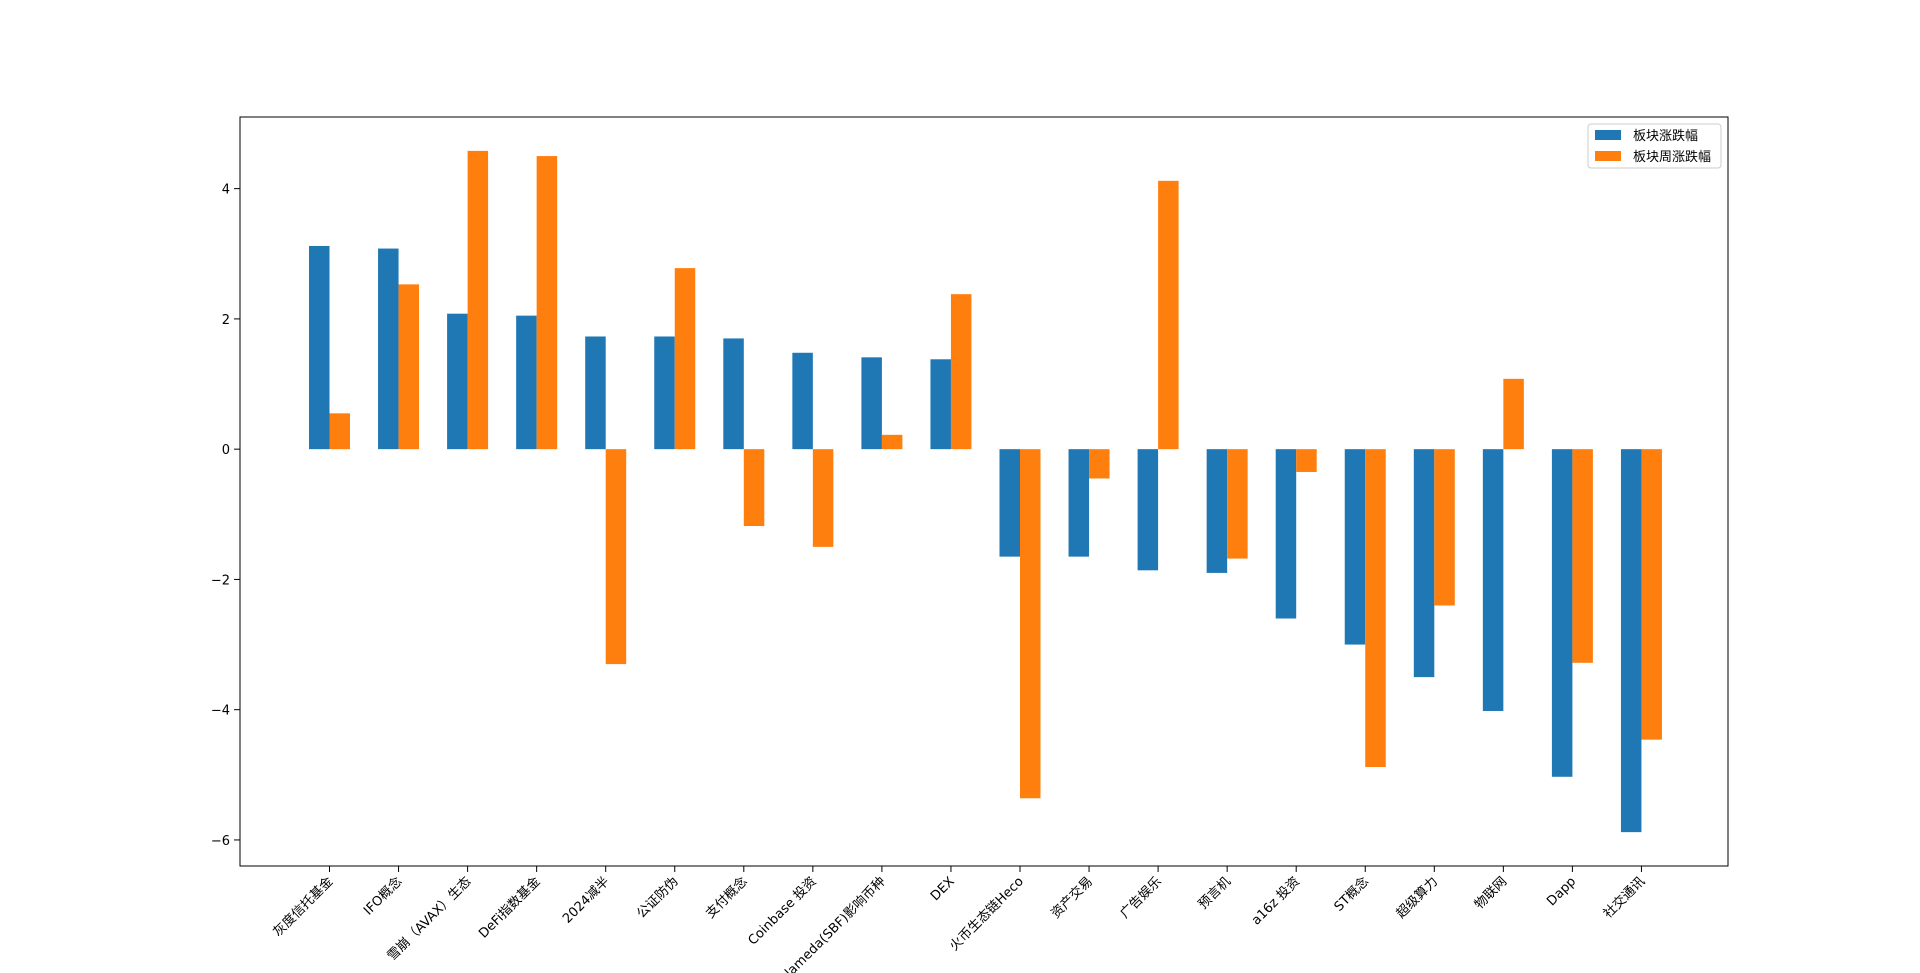 The image size is (1920, 973). Describe the element at coordinates (727, 898) in the screenshot. I see `x-tick-label: 支付概念` at that location.